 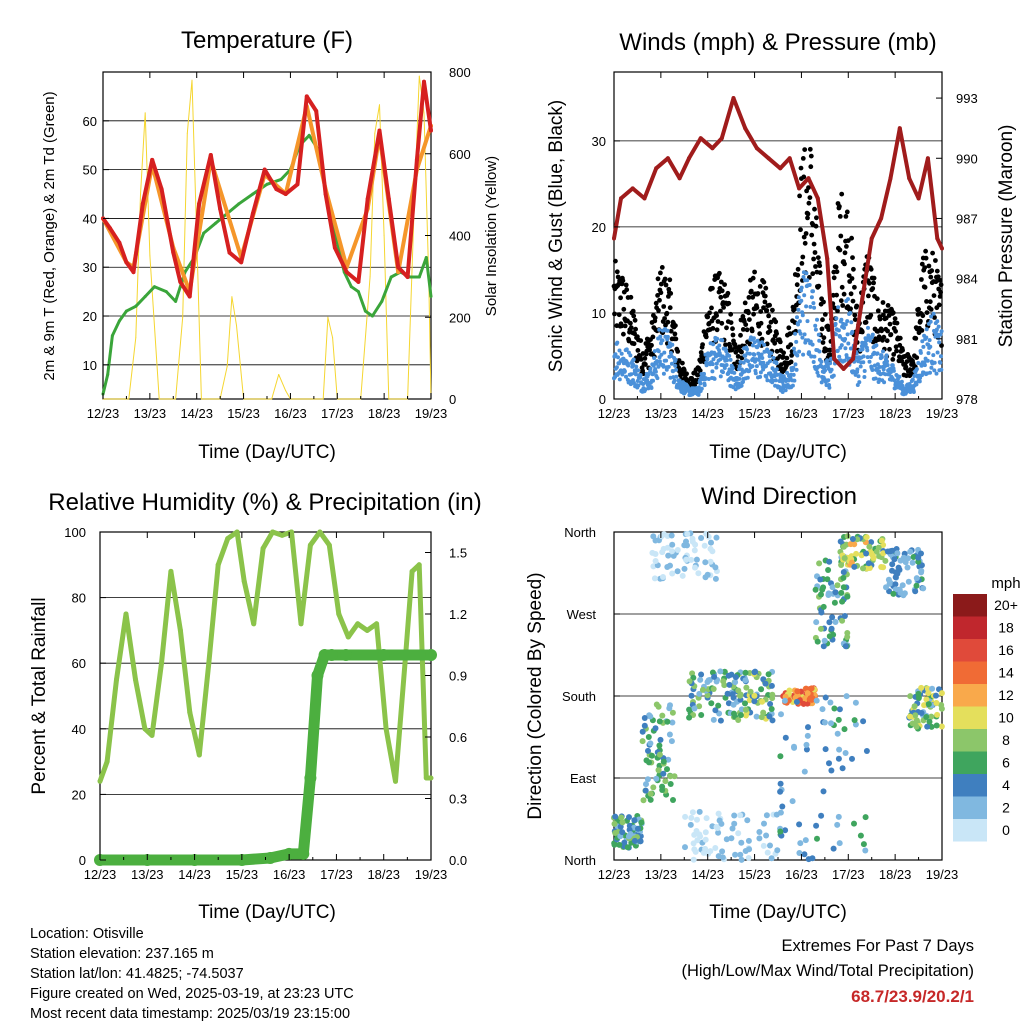 I want to click on elevation-text: Station elevation: 237.165 m, so click(x=122, y=954).